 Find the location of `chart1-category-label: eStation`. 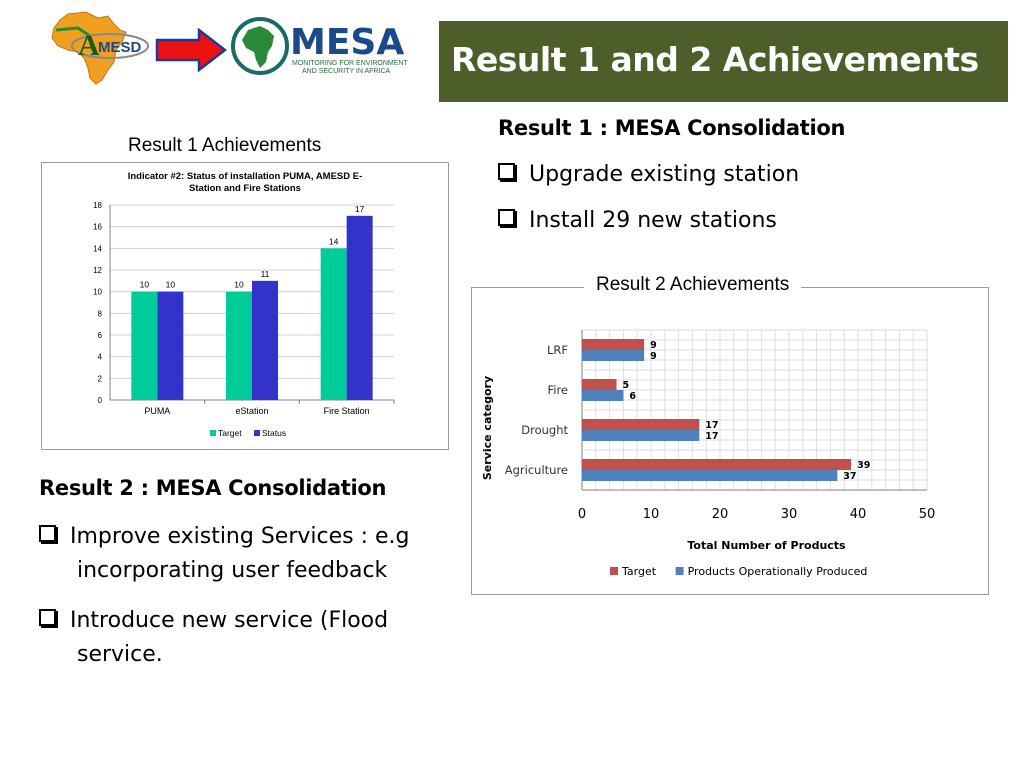

chart1-category-label: eStation is located at coordinates (251, 411).